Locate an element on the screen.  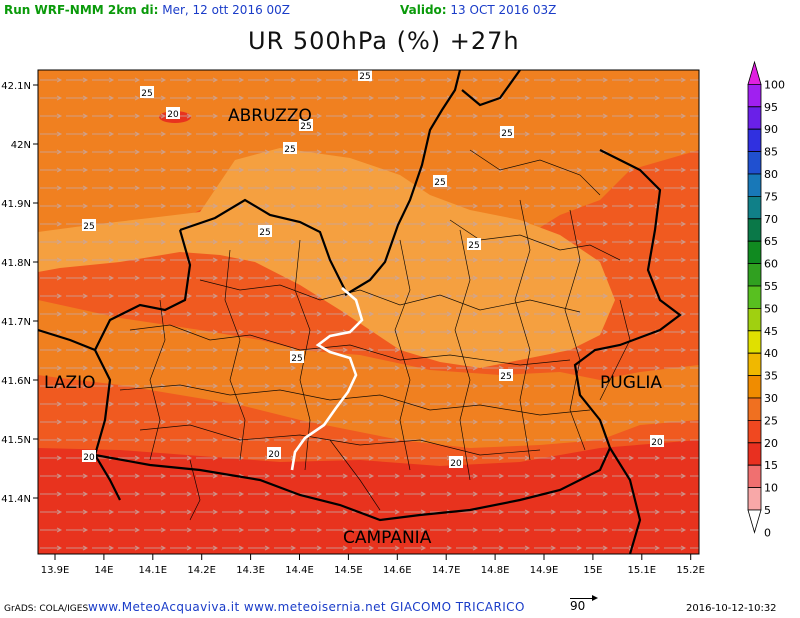
x-tick-label: 15E is located at coordinates (592, 570).